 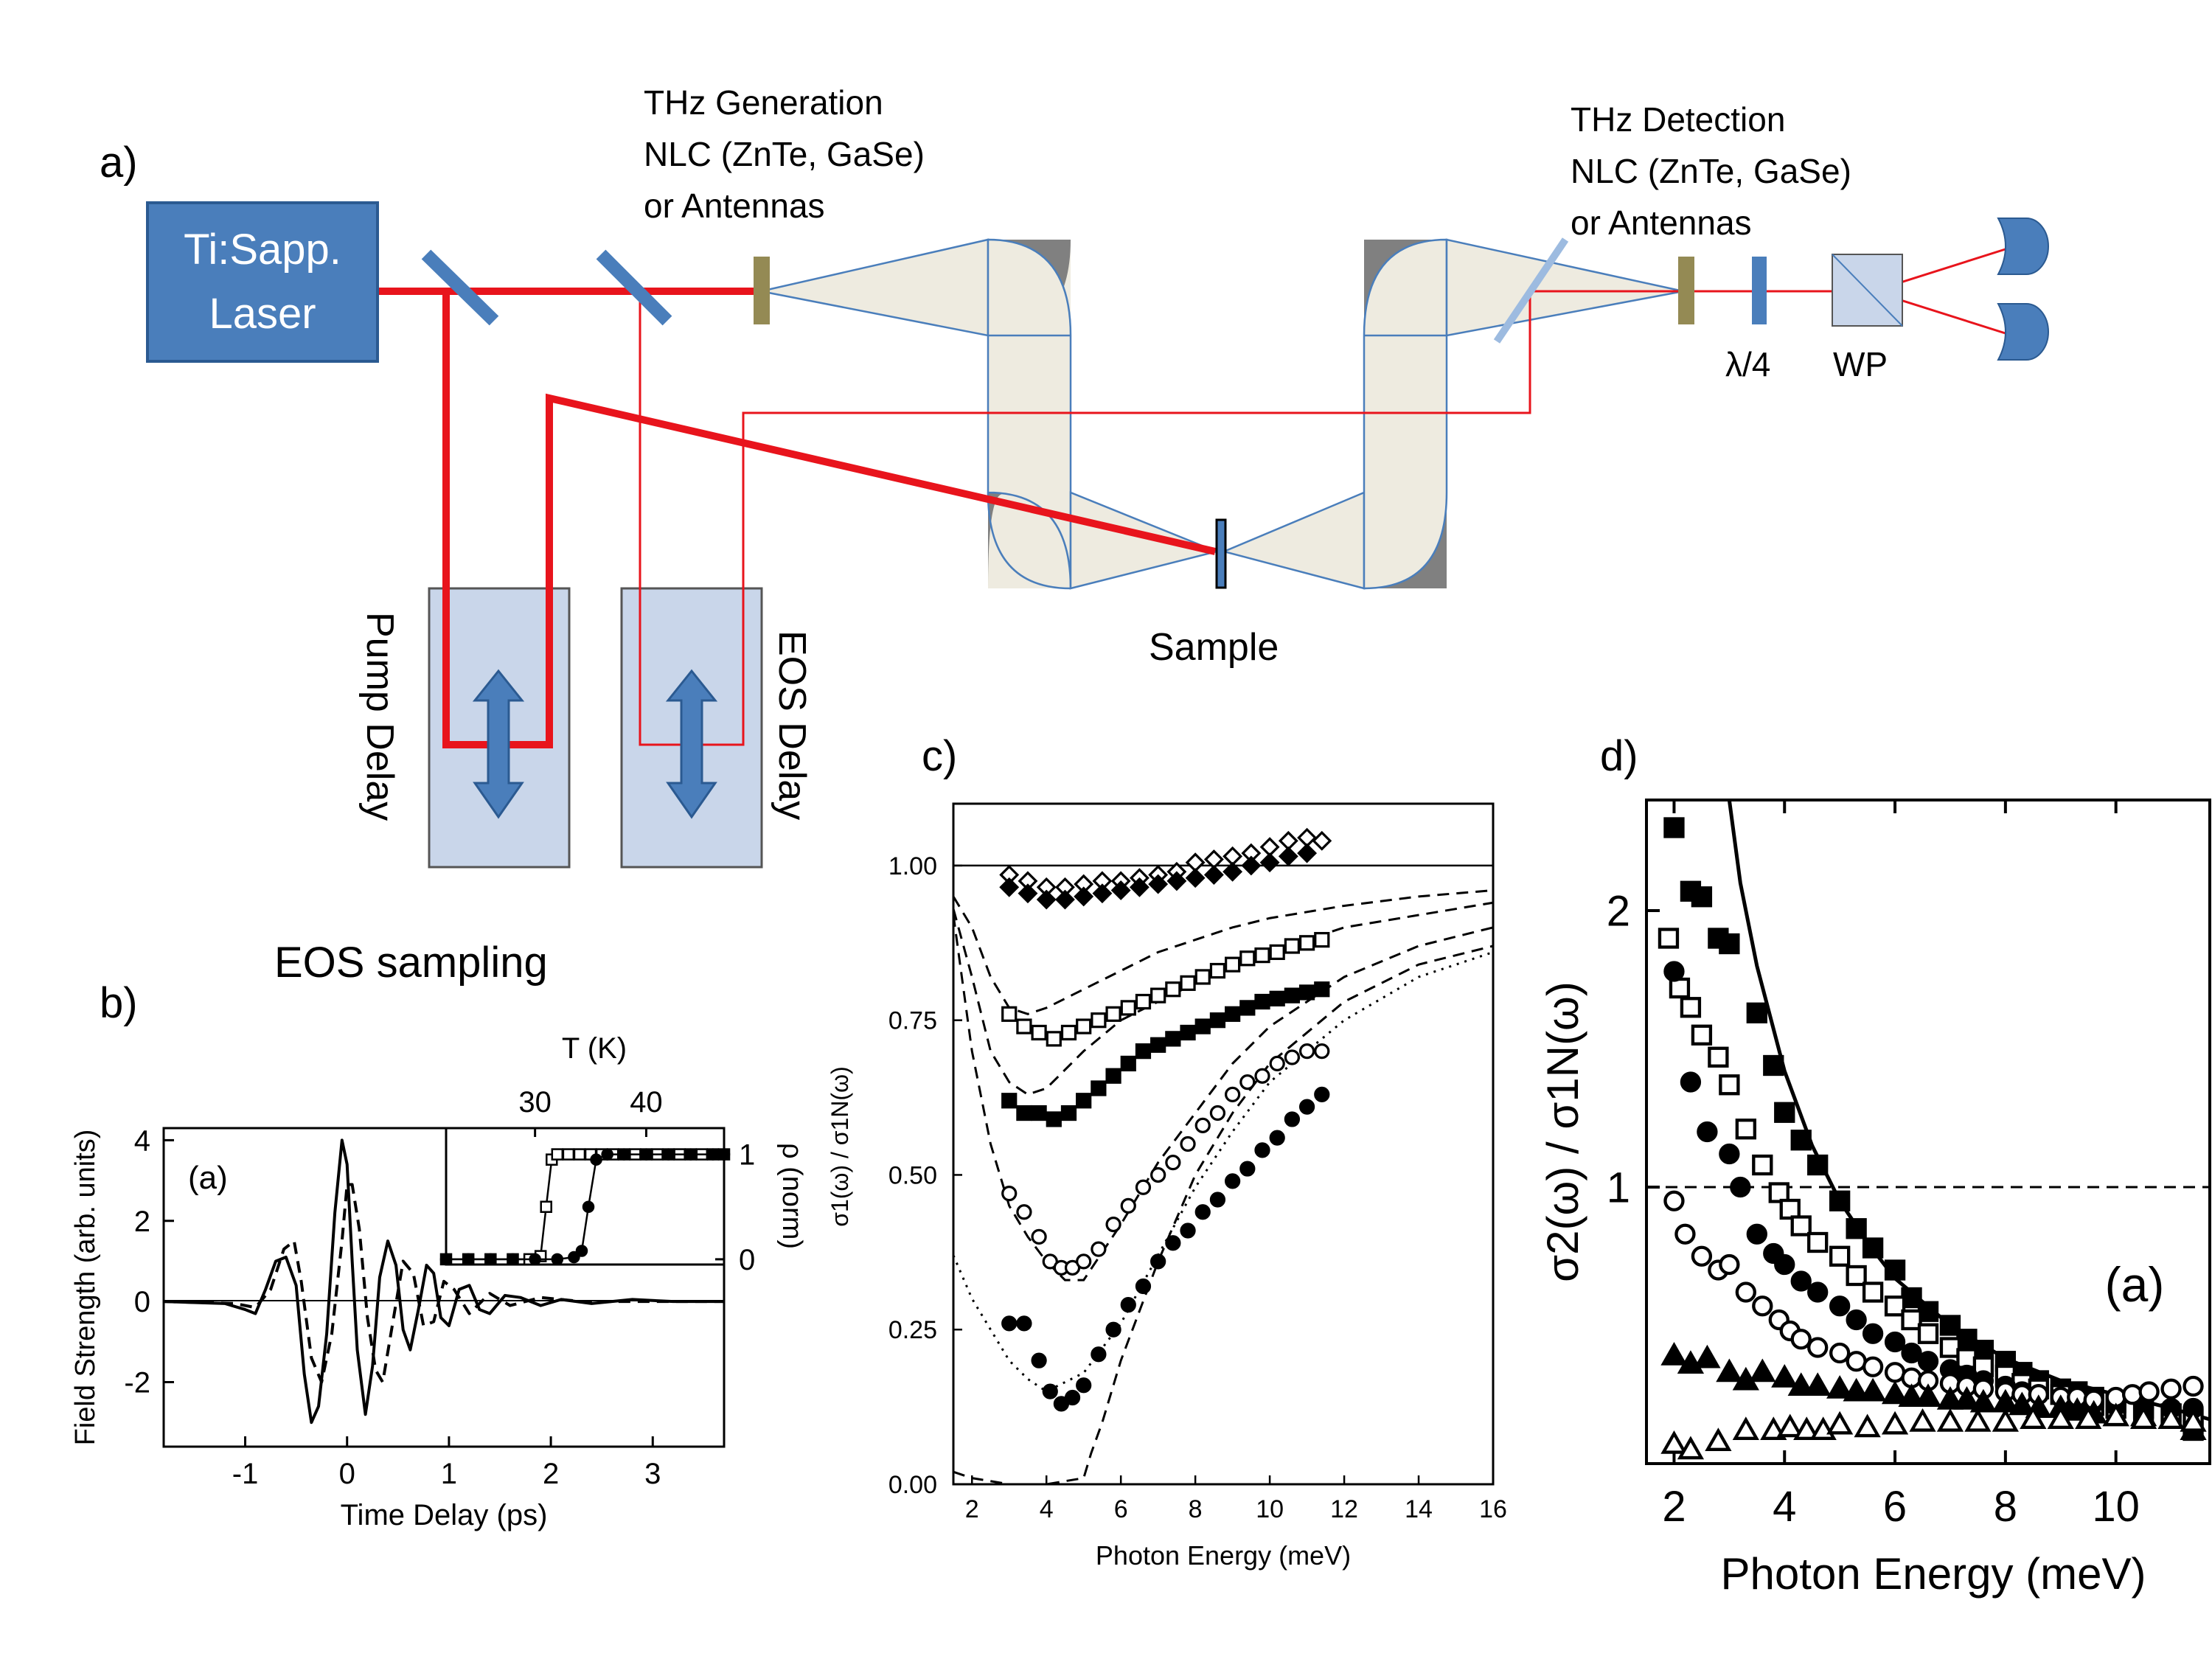 I want to click on point-open diamonds, so click(x=1322, y=840).